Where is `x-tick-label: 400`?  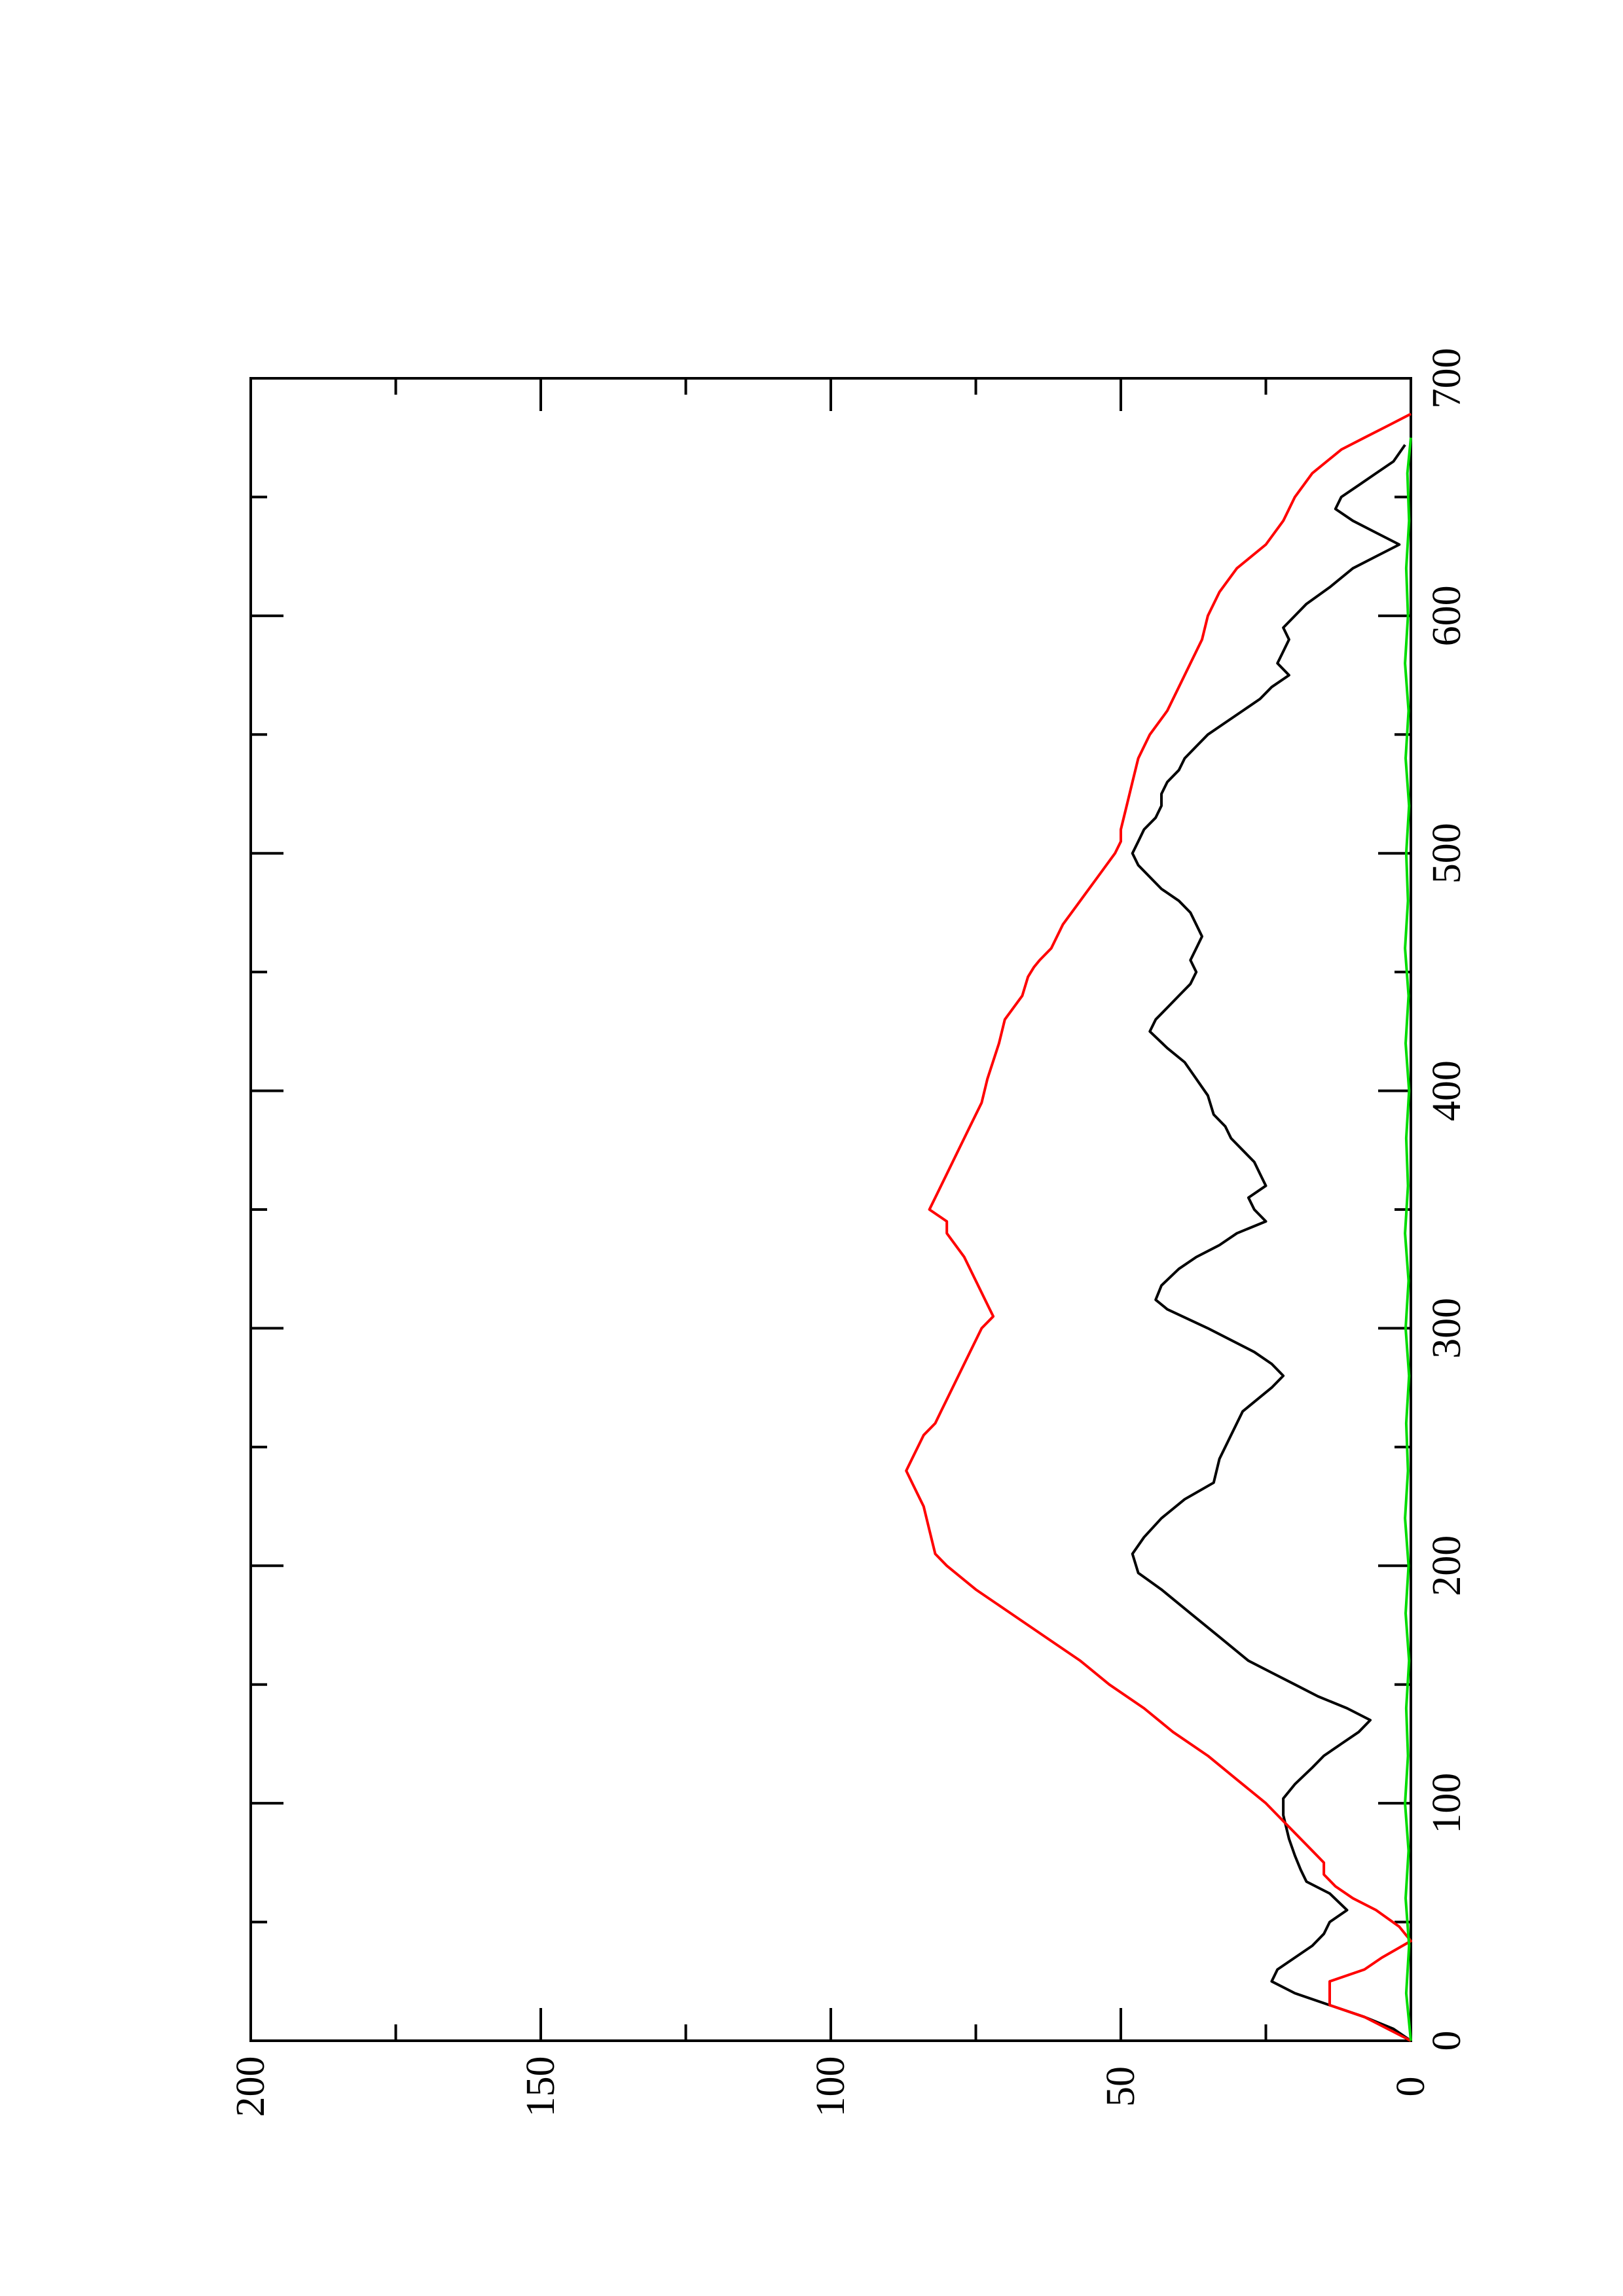
x-tick-label: 400 is located at coordinates (1447, 1090).